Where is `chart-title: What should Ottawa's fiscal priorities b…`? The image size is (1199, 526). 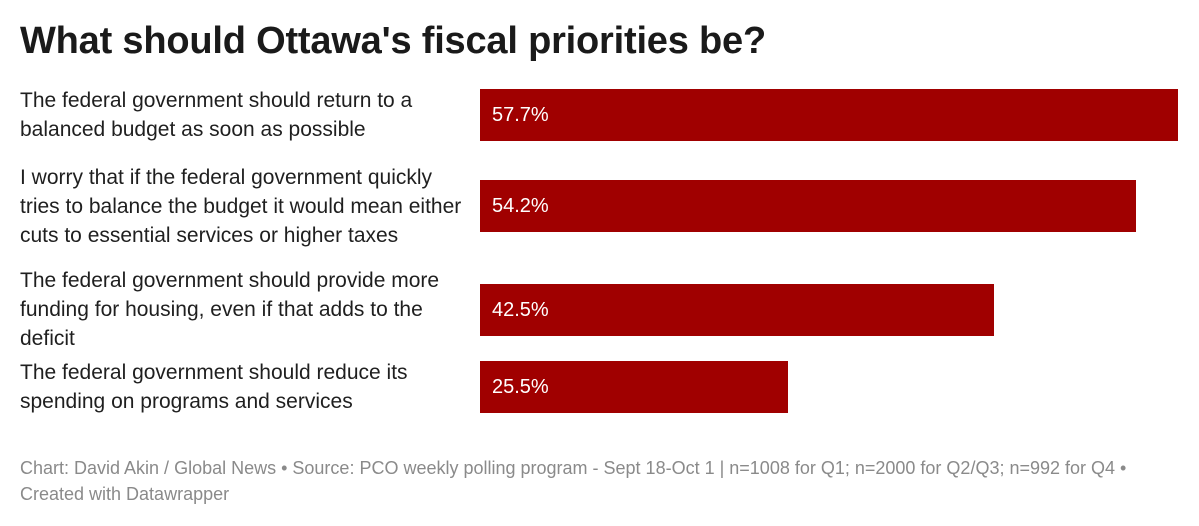 chart-title: What should Ottawa's fiscal priorities b… is located at coordinates (393, 41).